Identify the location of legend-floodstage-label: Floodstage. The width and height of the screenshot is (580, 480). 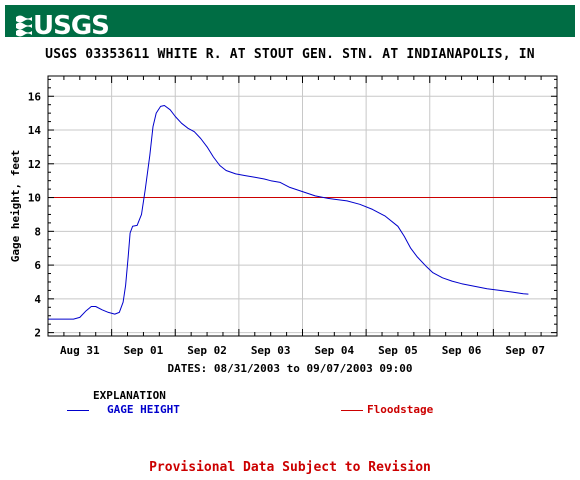
(400, 409).